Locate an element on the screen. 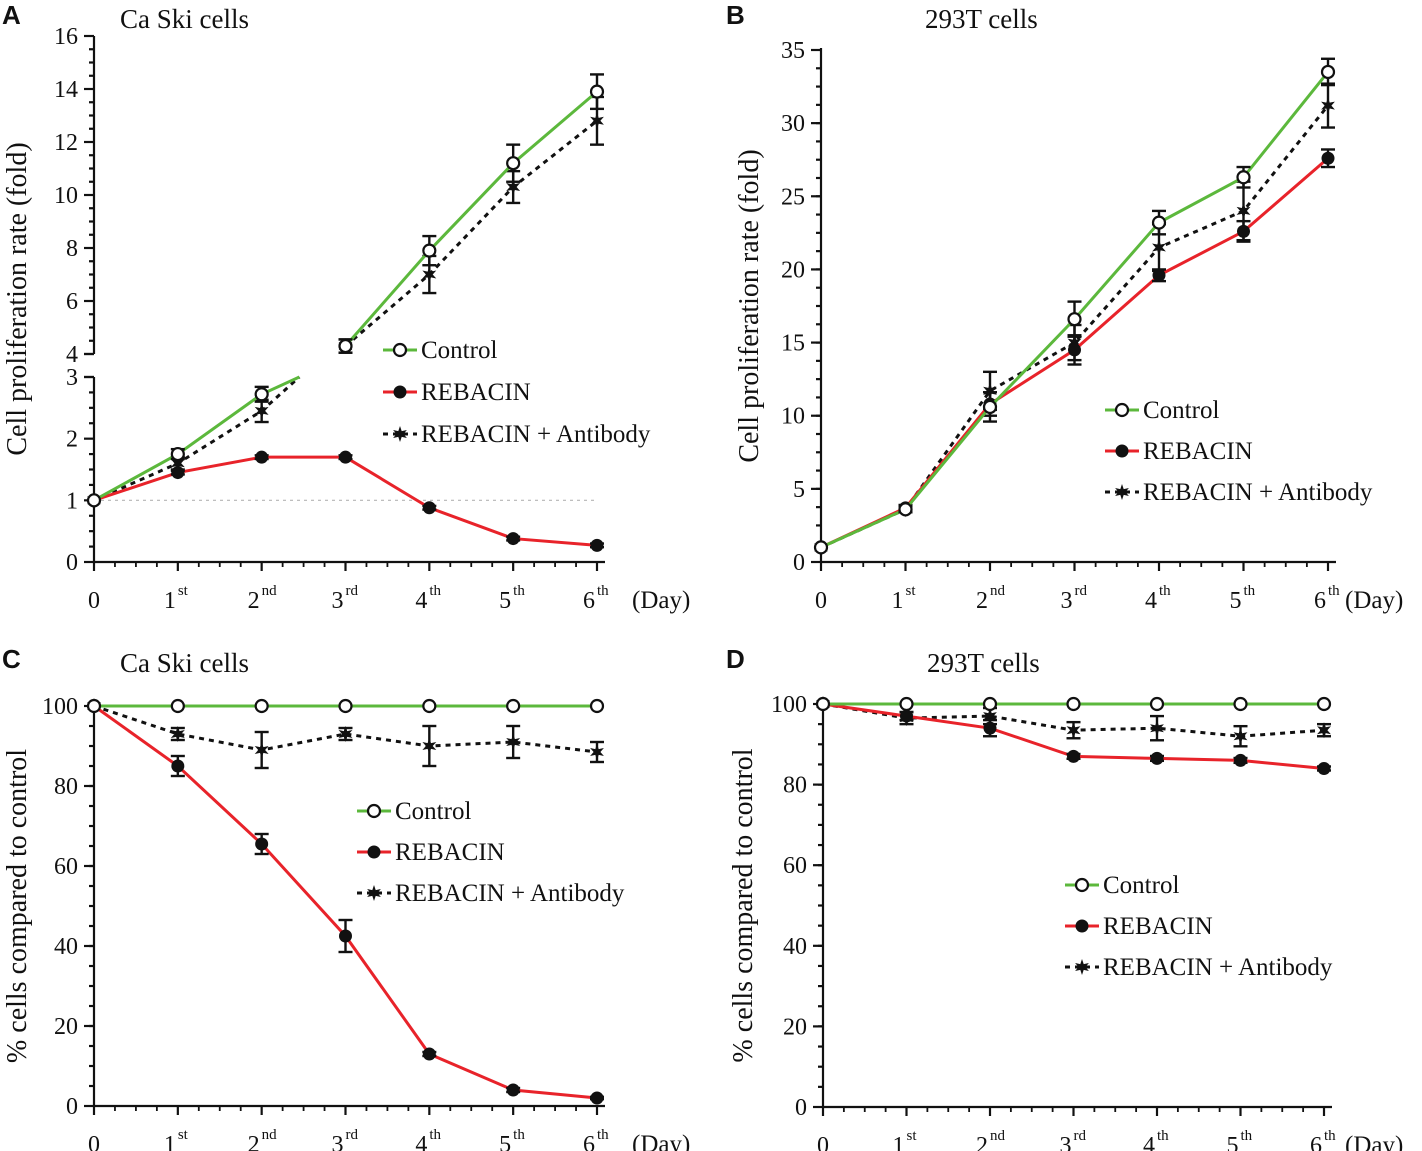 The height and width of the screenshot is (1151, 1422). x-tick-label: 3 is located at coordinates (1066, 1142).